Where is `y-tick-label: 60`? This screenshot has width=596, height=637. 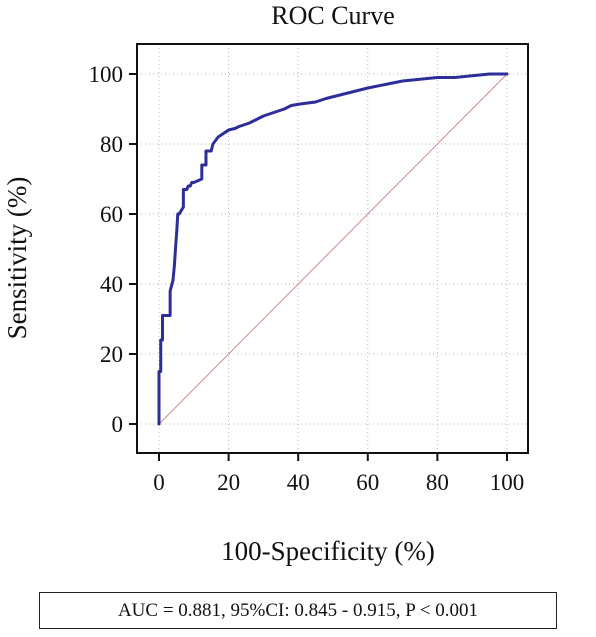 y-tick-label: 60 is located at coordinates (111, 214).